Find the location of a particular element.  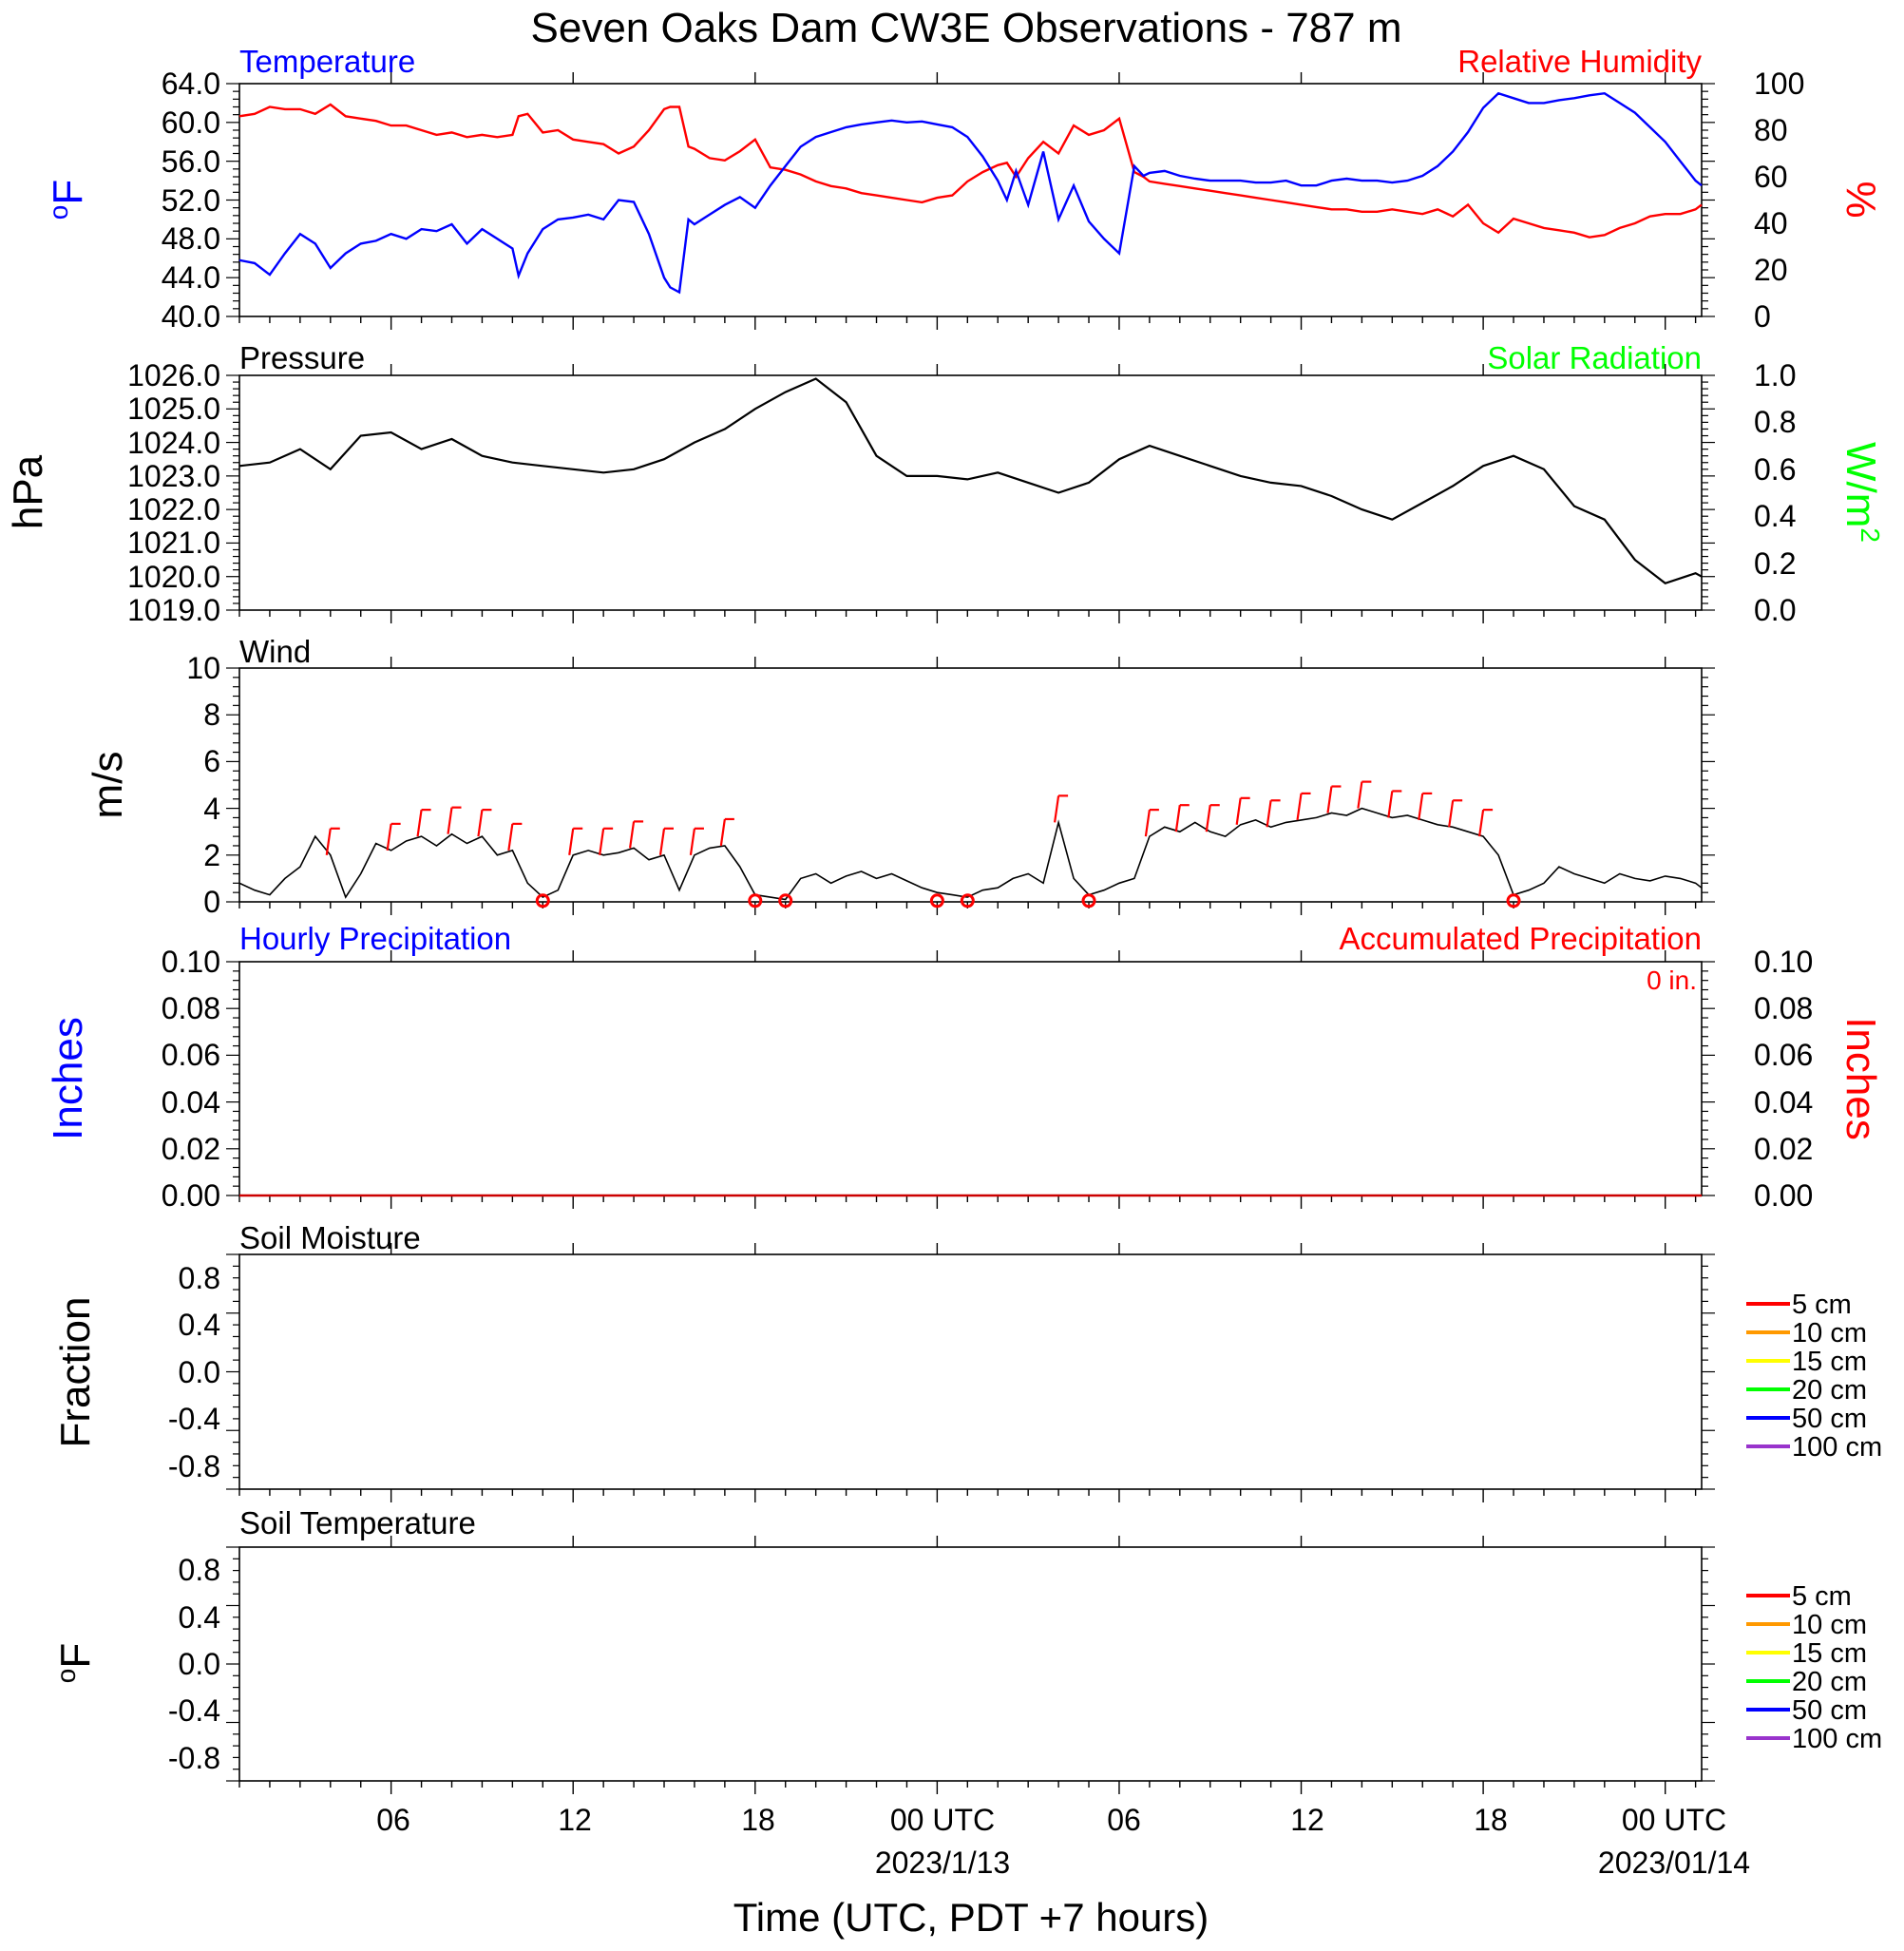

y-tick-label: 0.0 is located at coordinates (200, 1372).